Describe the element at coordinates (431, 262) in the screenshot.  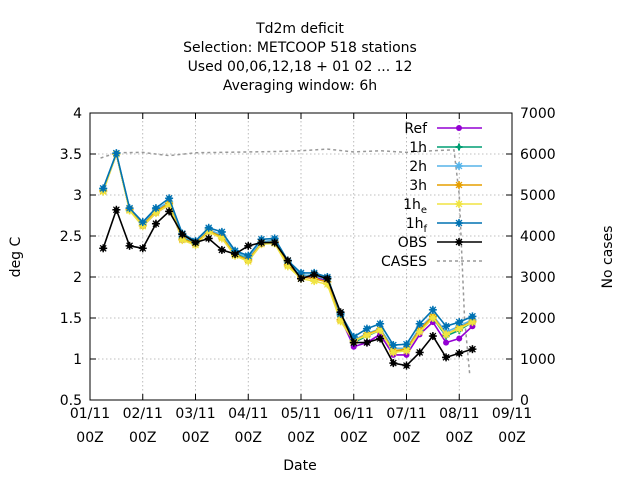
I see `legend-entry-cases: CASES` at that location.